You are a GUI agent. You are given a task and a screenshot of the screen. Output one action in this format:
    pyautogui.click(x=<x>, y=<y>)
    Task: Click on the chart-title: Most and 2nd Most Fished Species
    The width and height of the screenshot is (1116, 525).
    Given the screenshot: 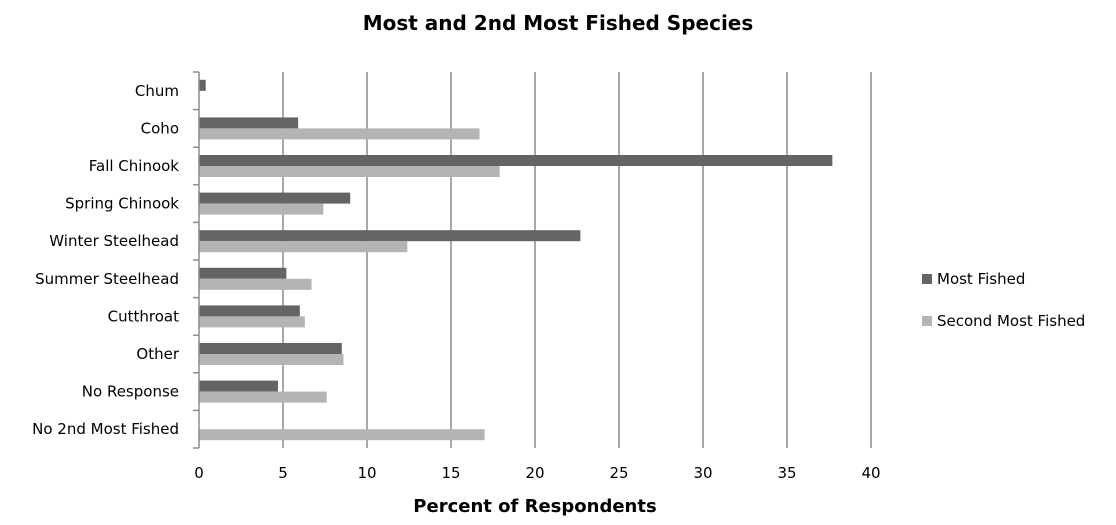 What is the action you would take?
    pyautogui.click(x=558, y=23)
    